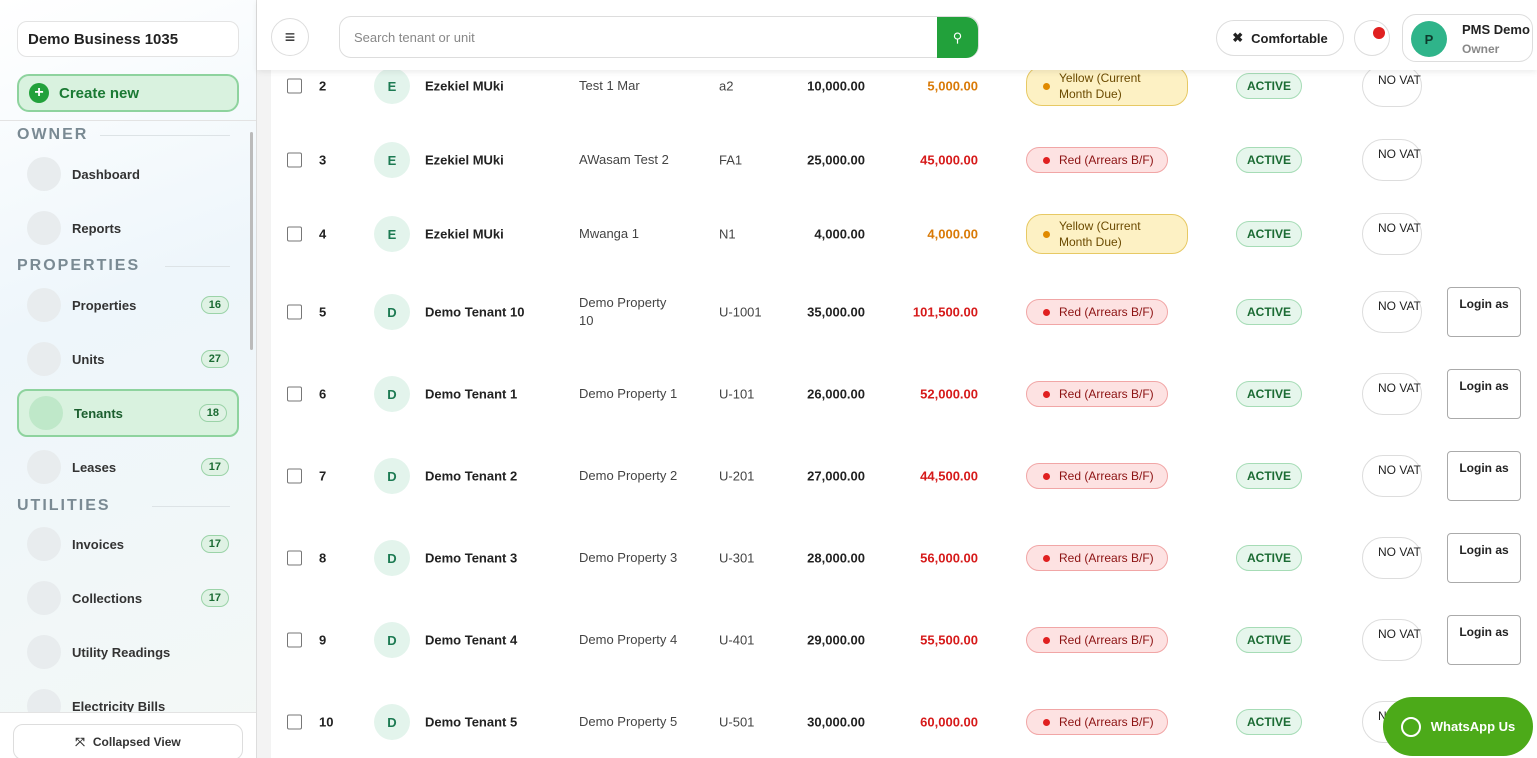  Describe the element at coordinates (1289, 38) in the screenshot. I see `density-label: Comfortable` at that location.